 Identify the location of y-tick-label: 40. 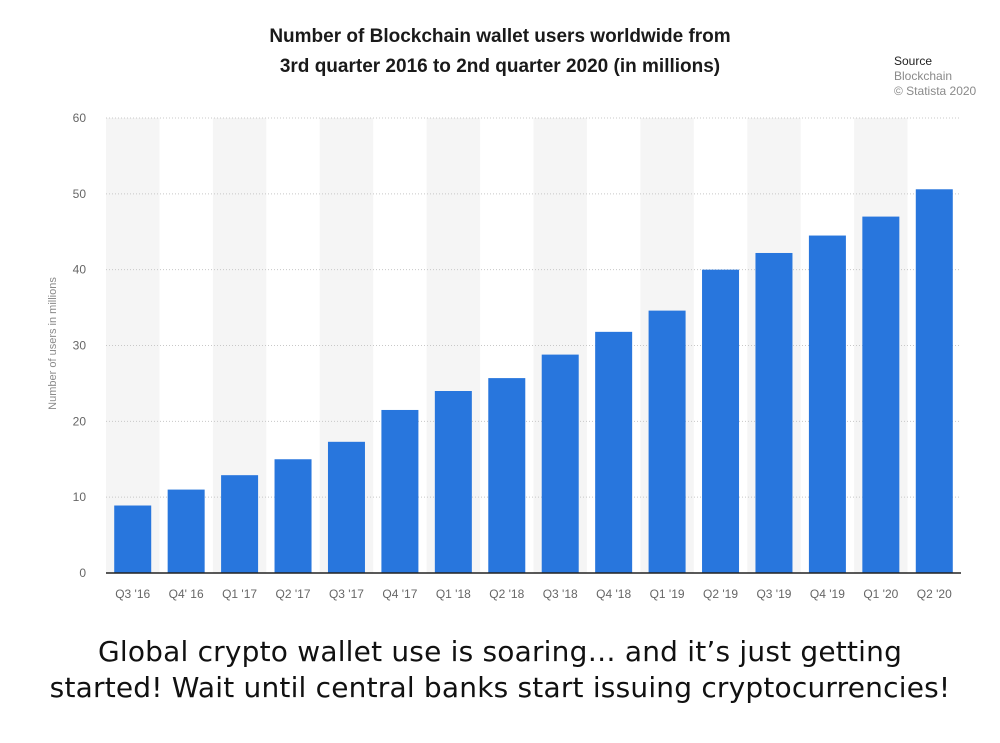
(80, 270).